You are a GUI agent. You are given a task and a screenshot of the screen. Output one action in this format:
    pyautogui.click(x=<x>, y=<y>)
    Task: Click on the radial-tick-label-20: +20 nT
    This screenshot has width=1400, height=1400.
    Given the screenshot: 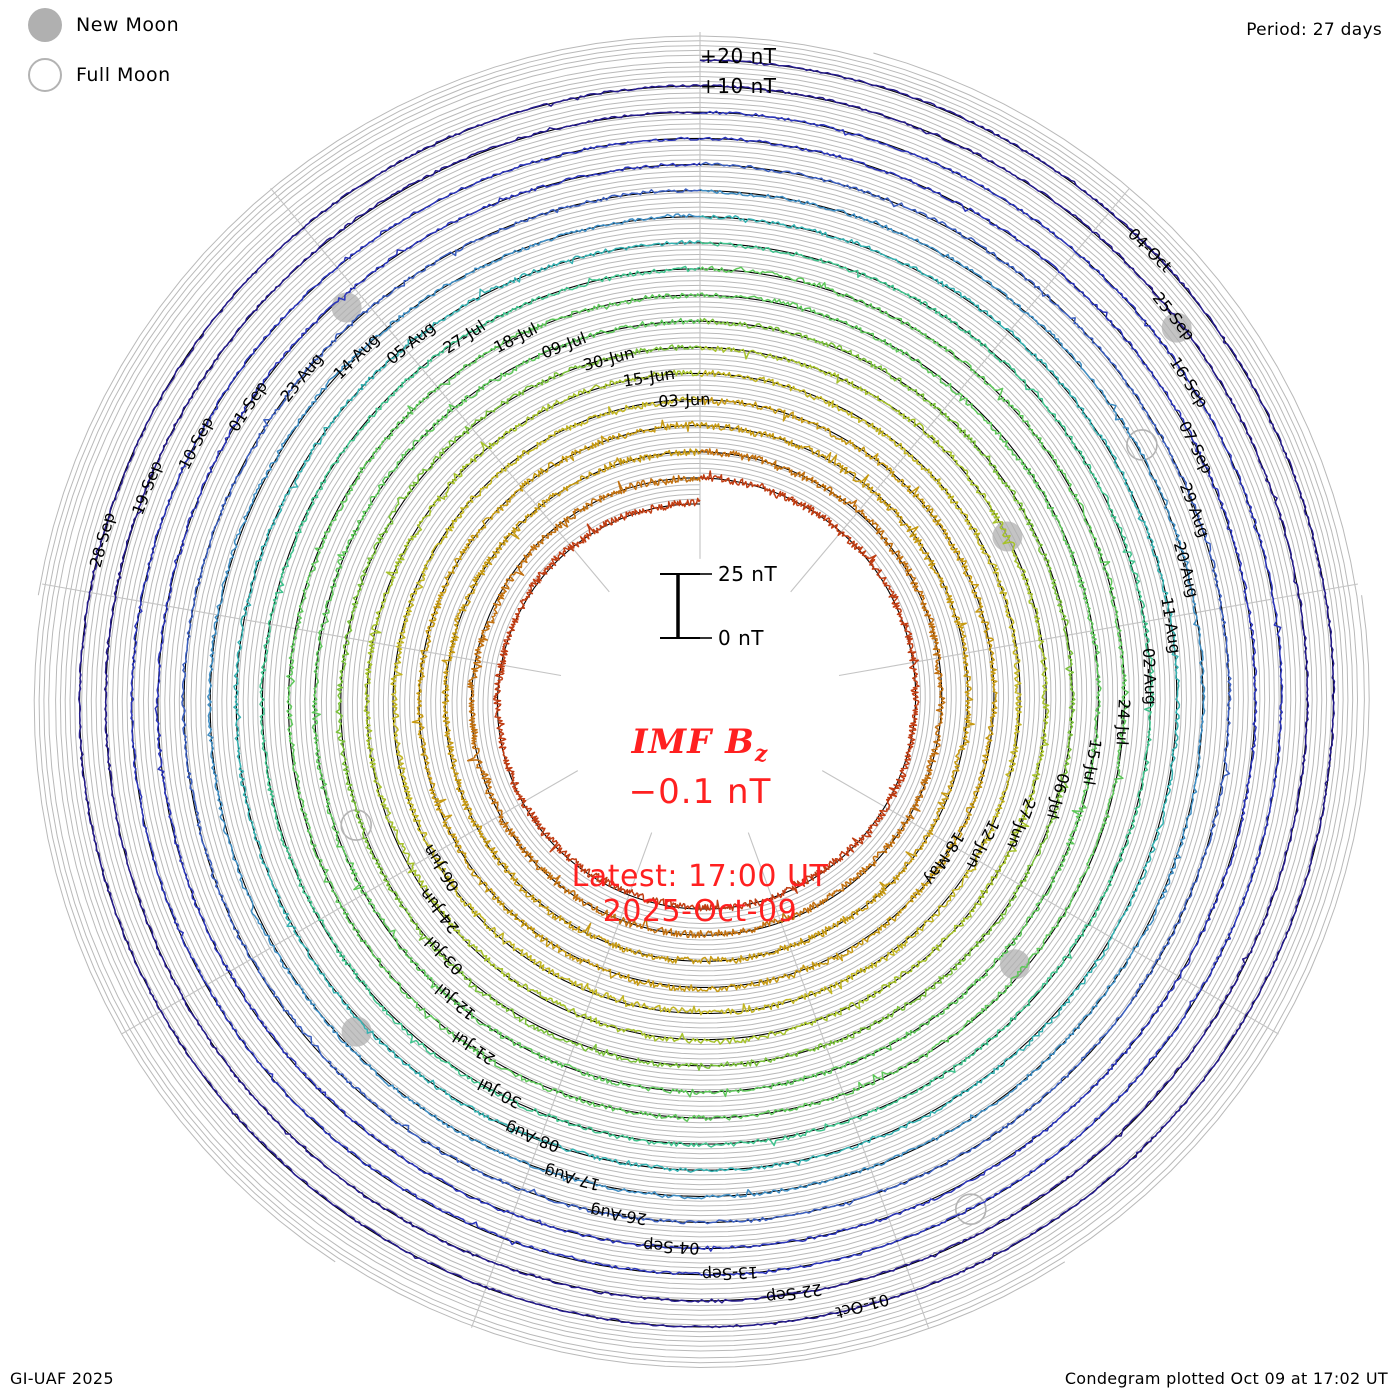 What is the action you would take?
    pyautogui.click(x=738, y=56)
    